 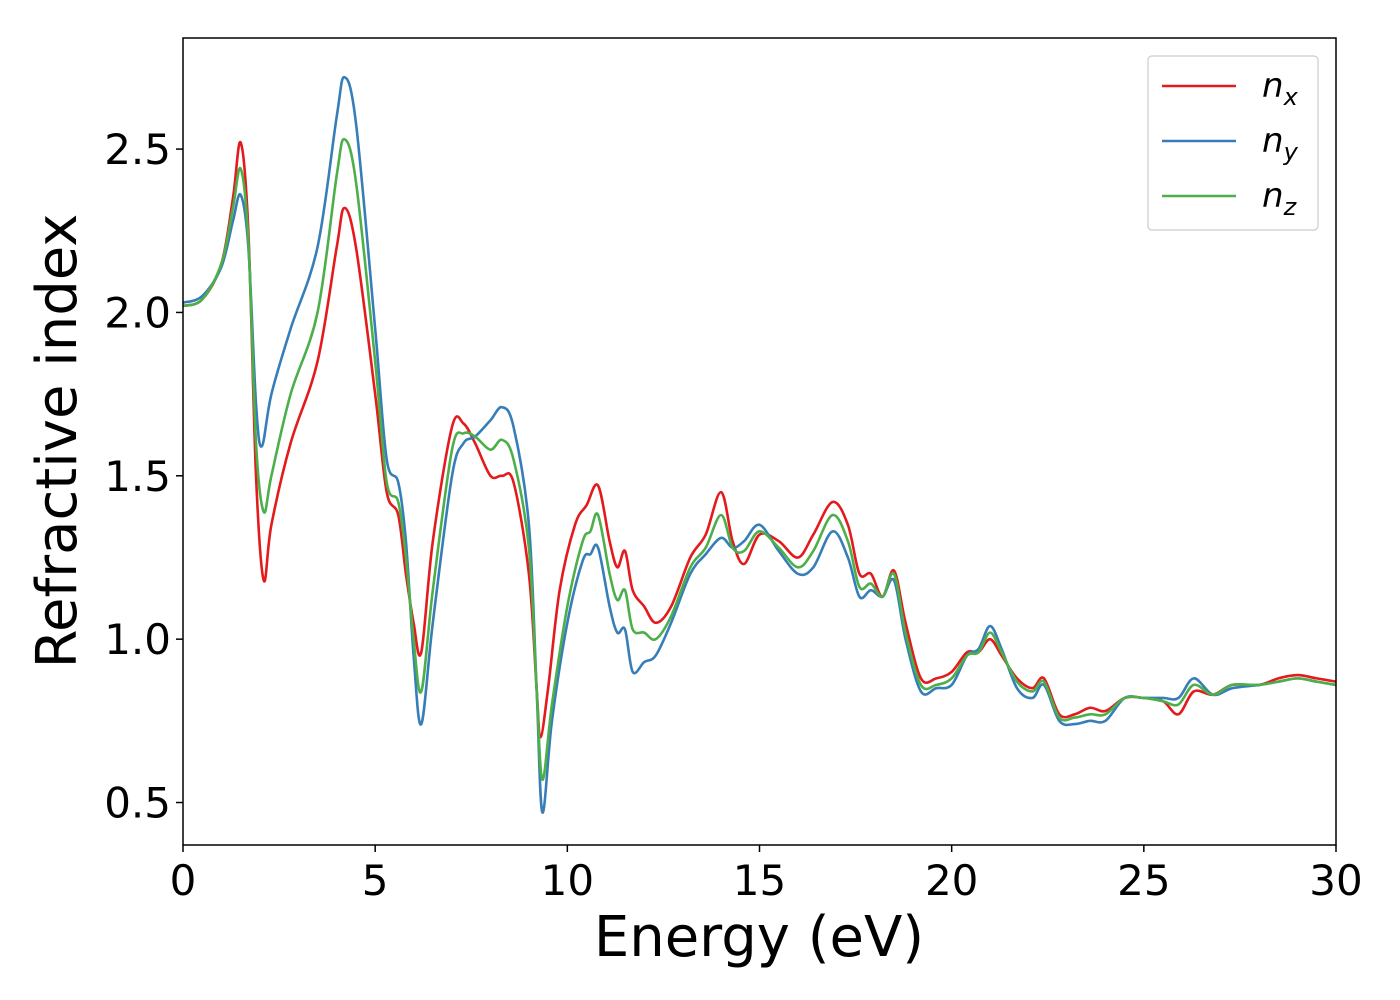 I want to click on y-axis-title: Refractive index, so click(x=57, y=441).